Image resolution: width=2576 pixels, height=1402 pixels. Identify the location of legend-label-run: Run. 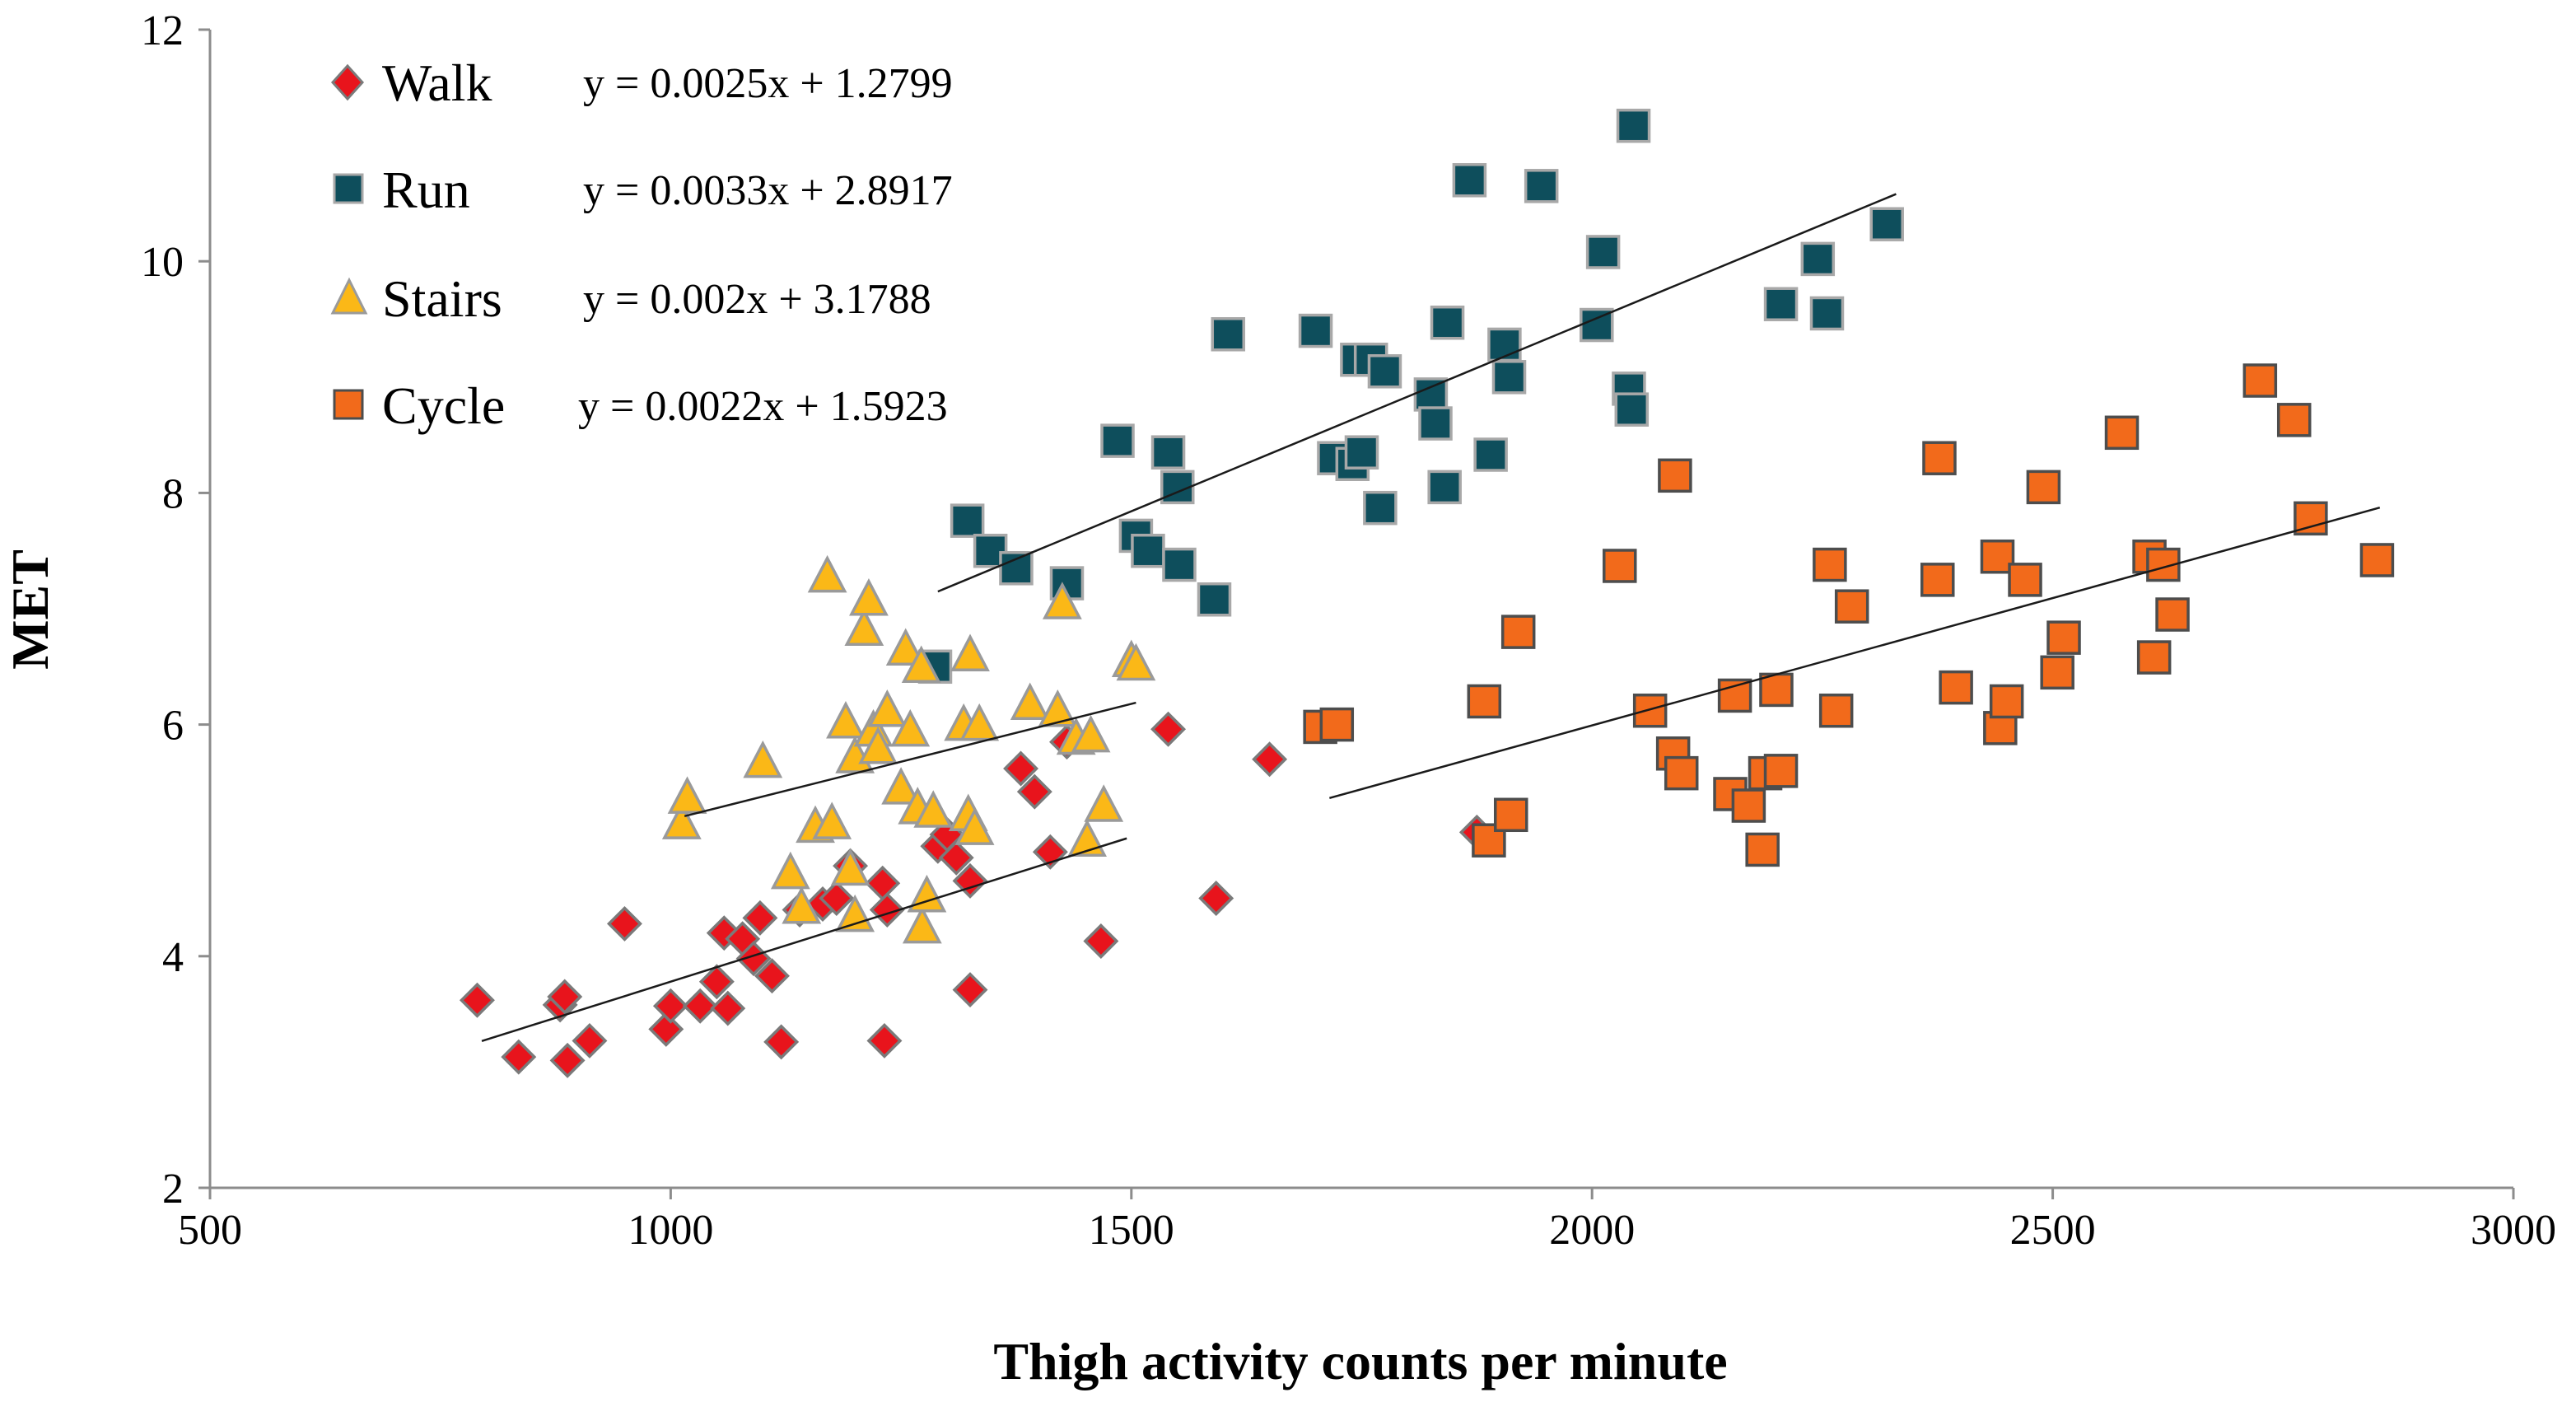
(426, 190).